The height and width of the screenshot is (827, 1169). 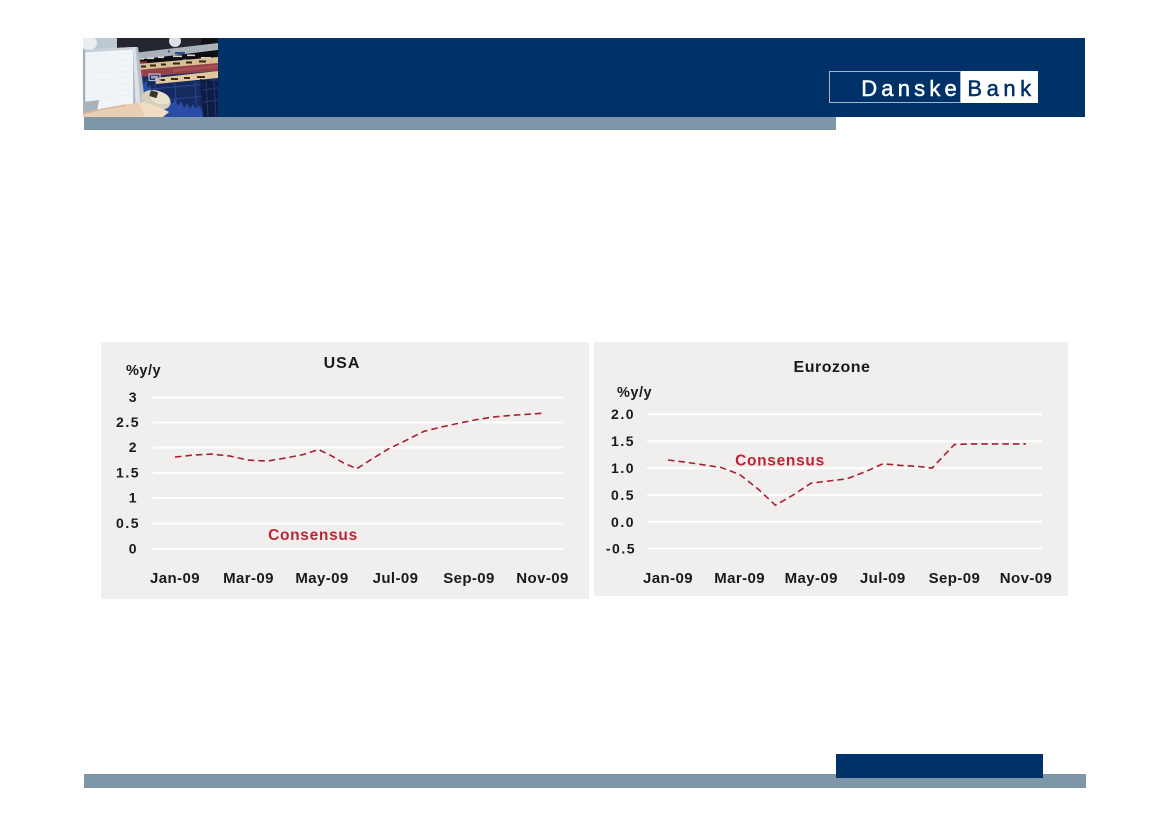 What do you see at coordinates (621, 549) in the screenshot?
I see `svg-text: -0.5` at bounding box center [621, 549].